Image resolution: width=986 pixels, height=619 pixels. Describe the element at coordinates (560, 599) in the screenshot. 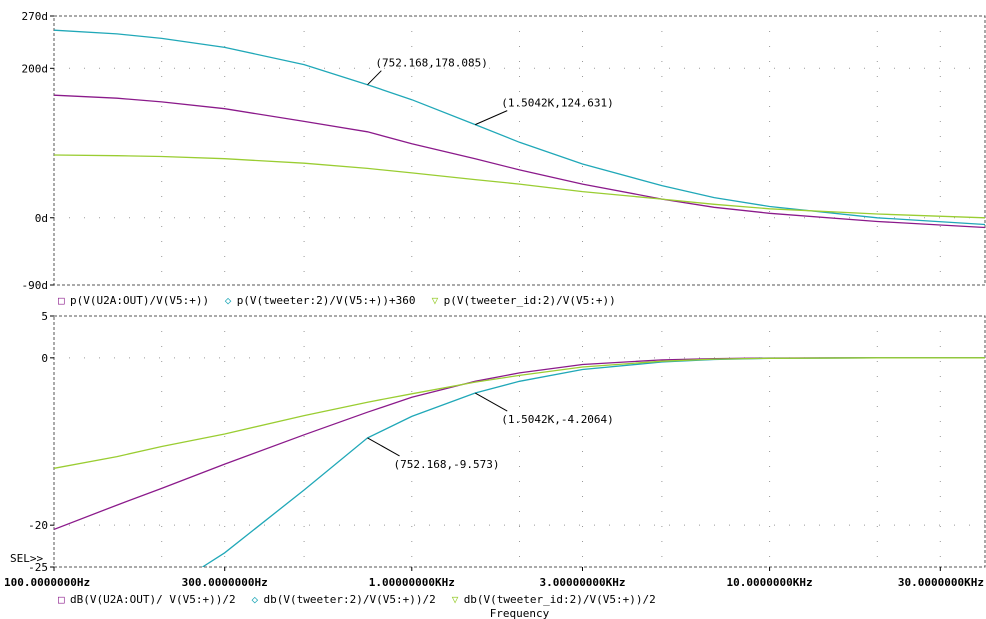

I see `legend-label-3: db(V(tweeter_id:2)/V(V5:+))/2` at that location.